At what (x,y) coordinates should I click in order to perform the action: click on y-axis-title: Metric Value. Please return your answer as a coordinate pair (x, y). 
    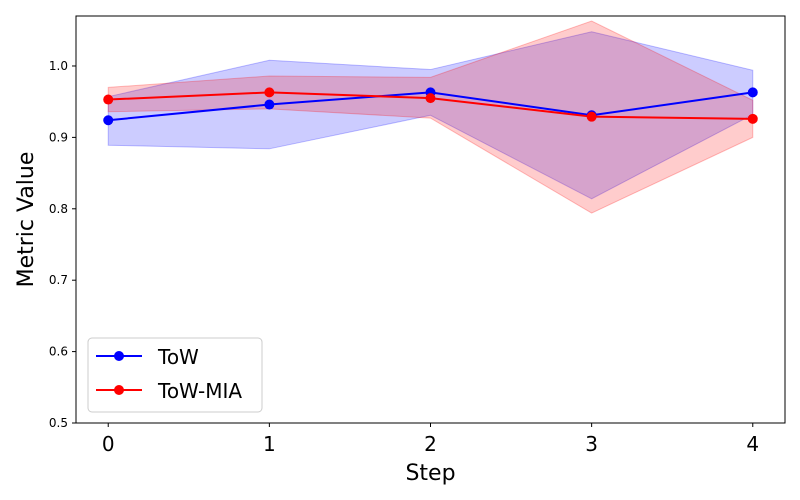
    Looking at the image, I should click on (26, 220).